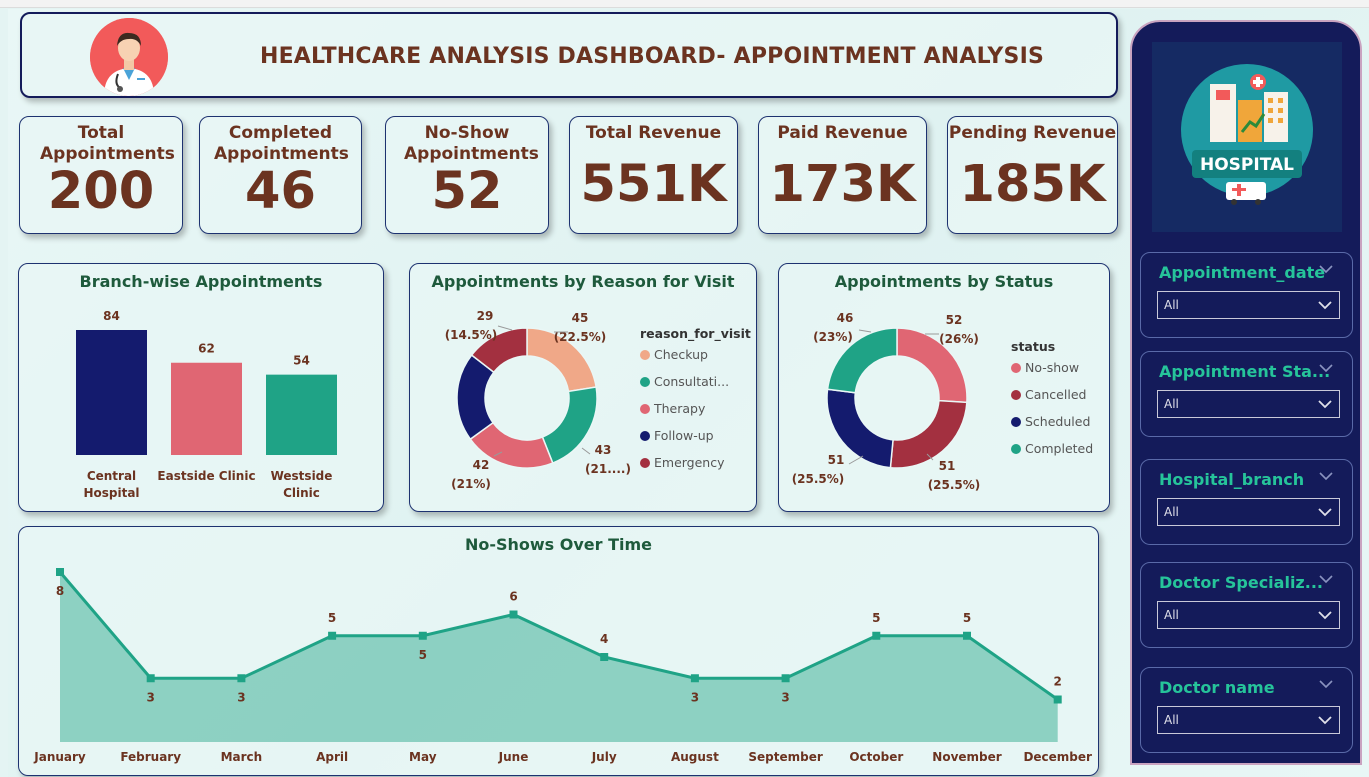 The width and height of the screenshot is (1369, 777). What do you see at coordinates (107, 143) in the screenshot?
I see `kpi-label: Total Appointments` at bounding box center [107, 143].